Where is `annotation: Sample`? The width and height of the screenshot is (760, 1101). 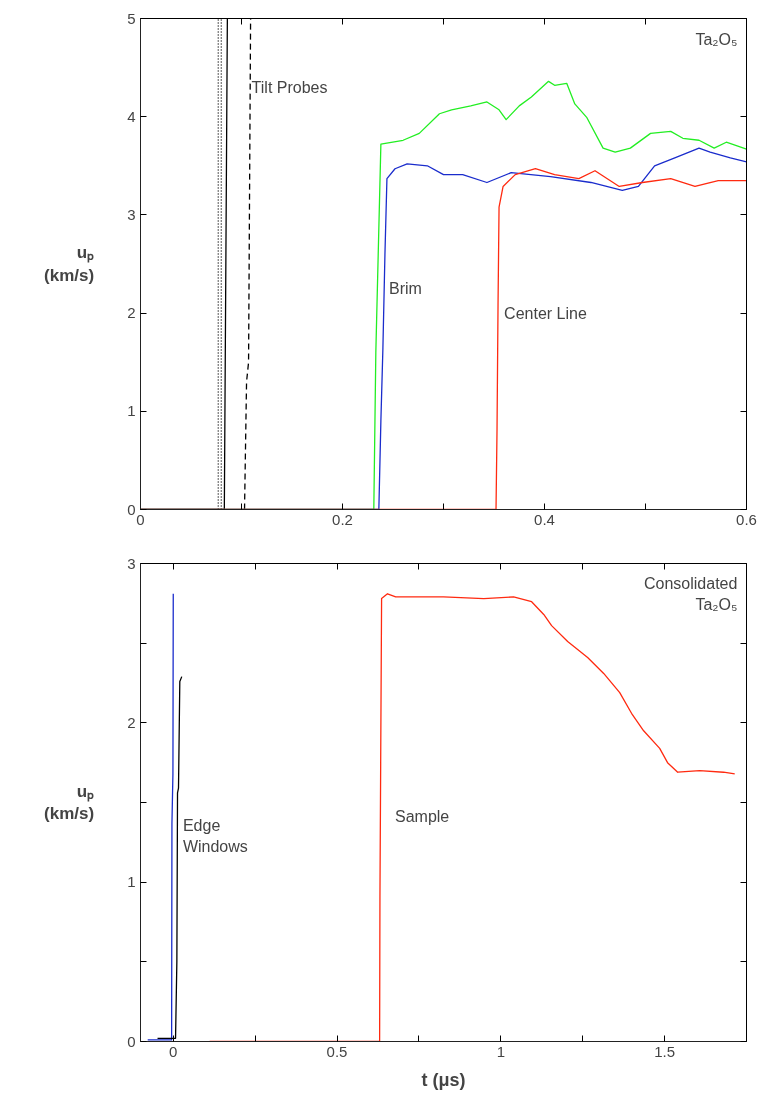
annotation: Sample is located at coordinates (422, 817).